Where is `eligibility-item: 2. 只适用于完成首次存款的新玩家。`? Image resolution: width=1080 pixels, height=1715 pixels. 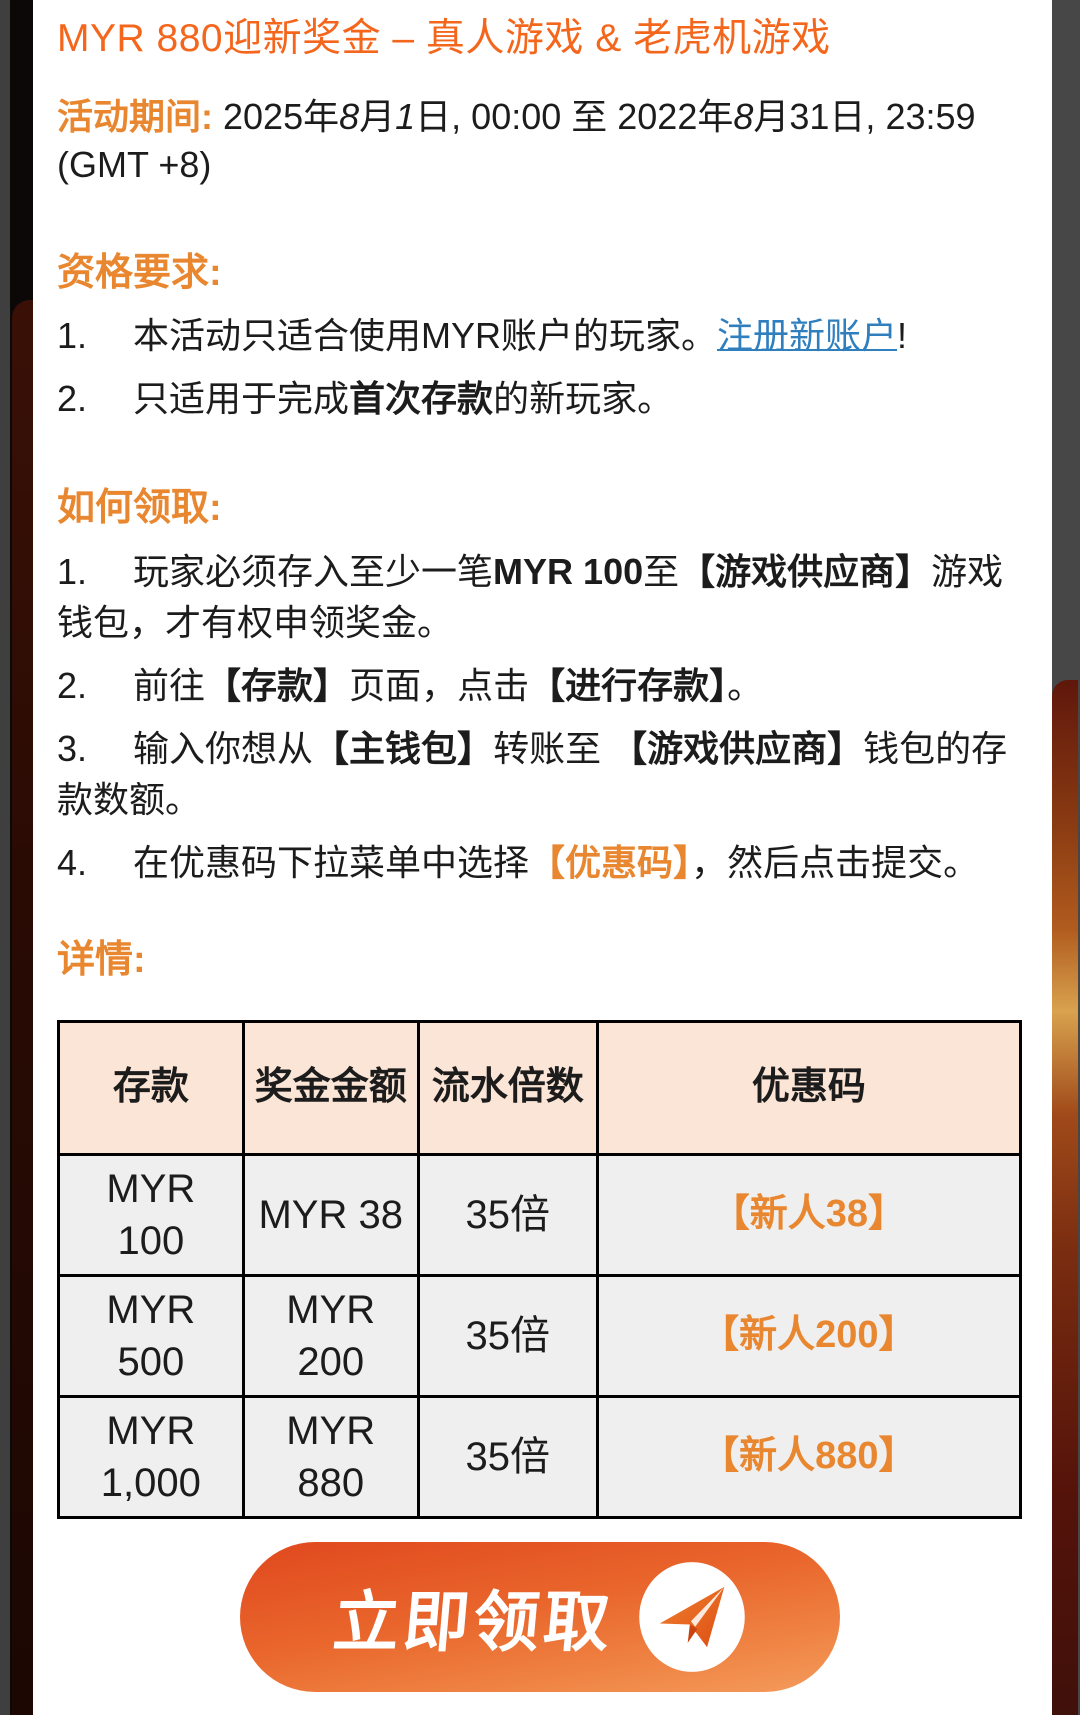 eligibility-item: 2. 只适用于完成首次存款的新玩家。 is located at coordinates (539, 398).